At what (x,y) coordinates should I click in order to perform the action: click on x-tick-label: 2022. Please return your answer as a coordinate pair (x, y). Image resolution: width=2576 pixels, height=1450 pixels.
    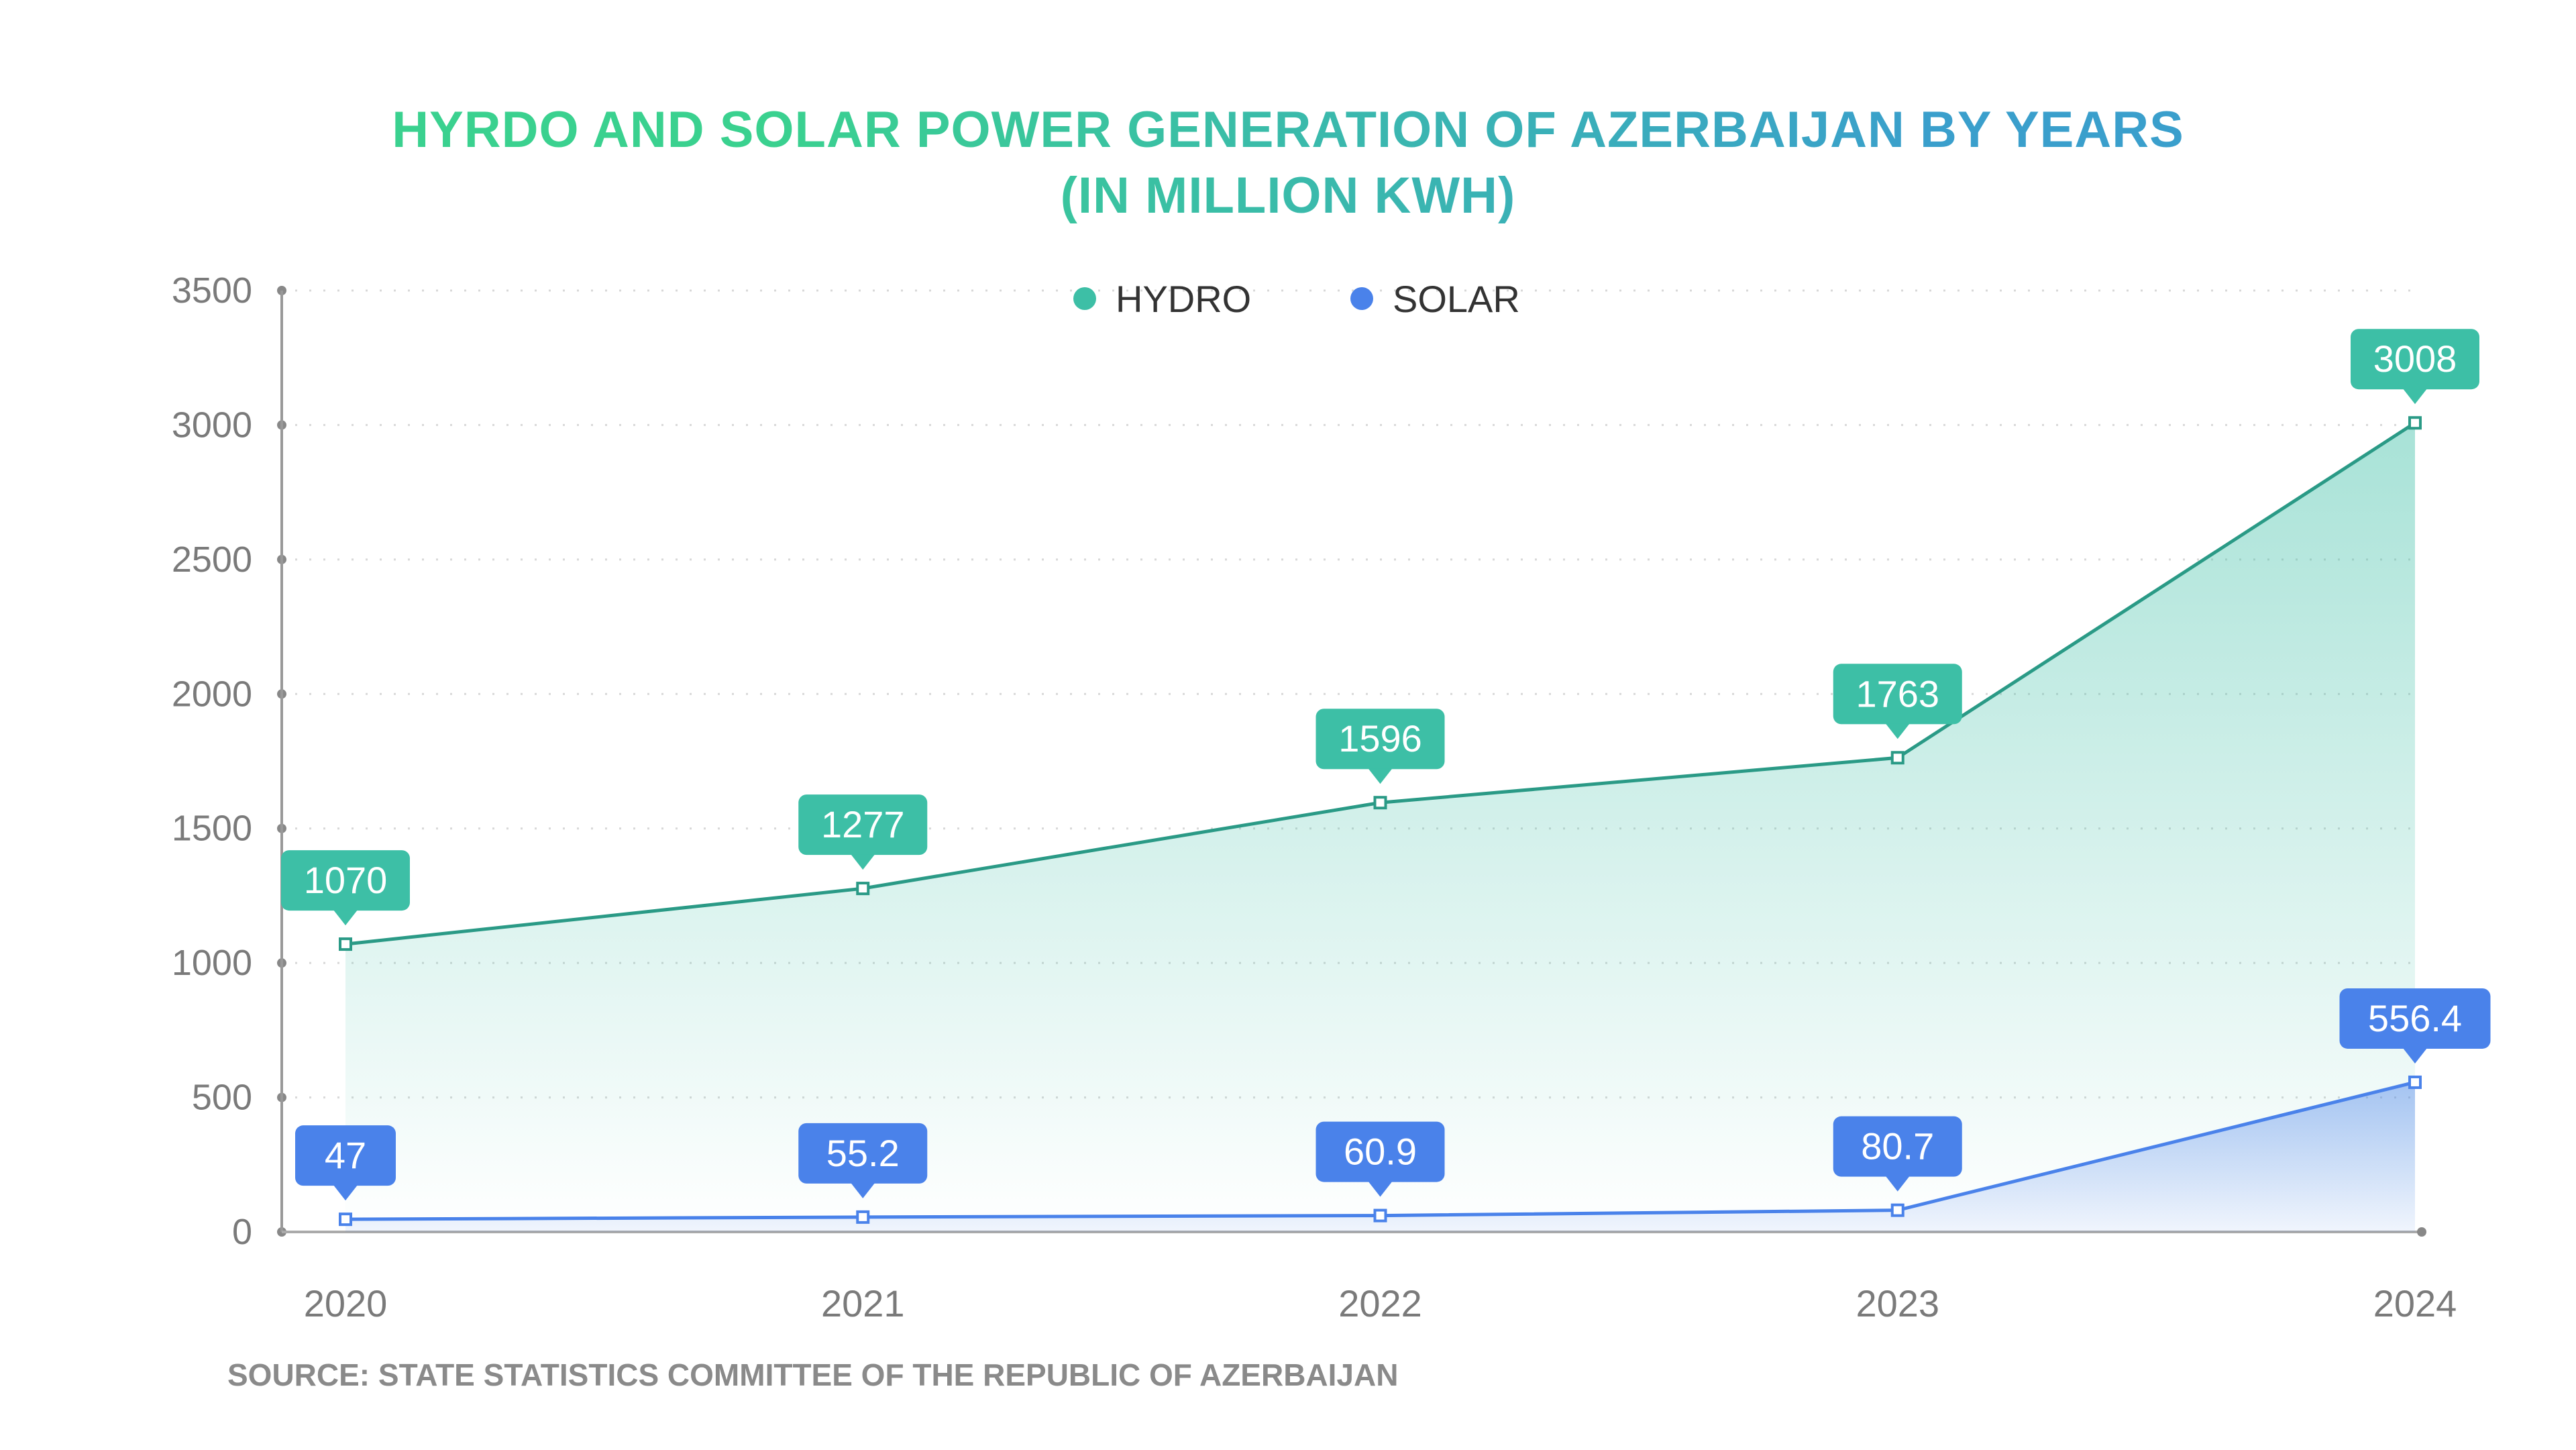
    Looking at the image, I should click on (1380, 1303).